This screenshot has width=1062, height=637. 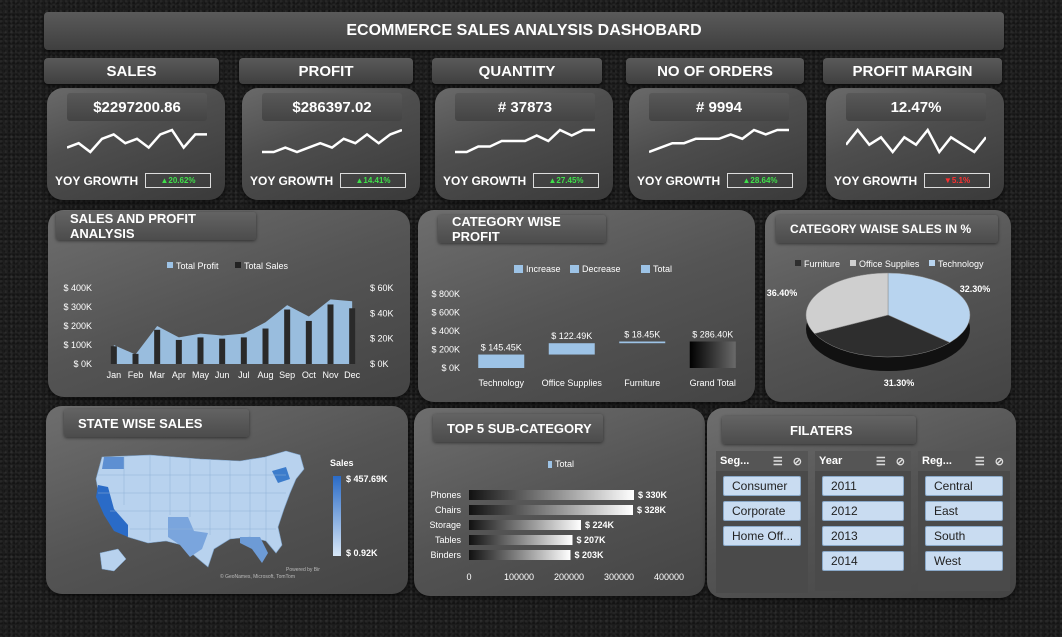 I want to click on kpi-sparkline-sales, so click(x=137, y=141).